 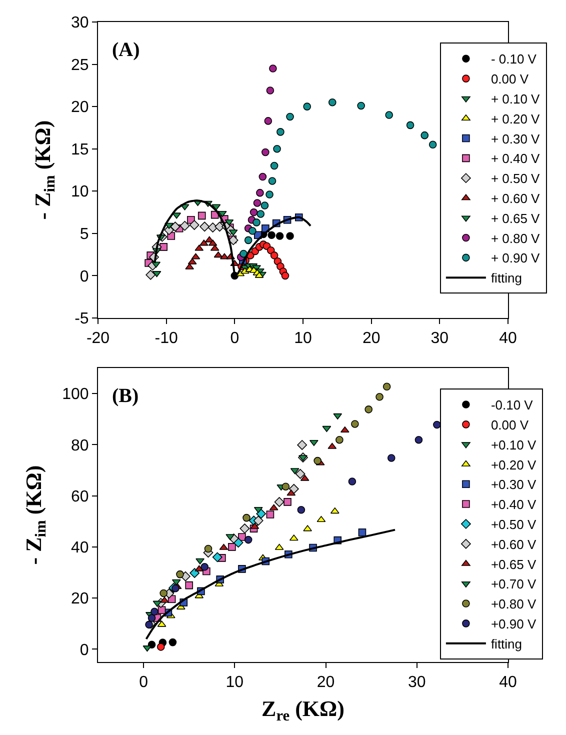 What do you see at coordinates (515, 178) in the screenshot?
I see `legend-label: + 0.50 V` at bounding box center [515, 178].